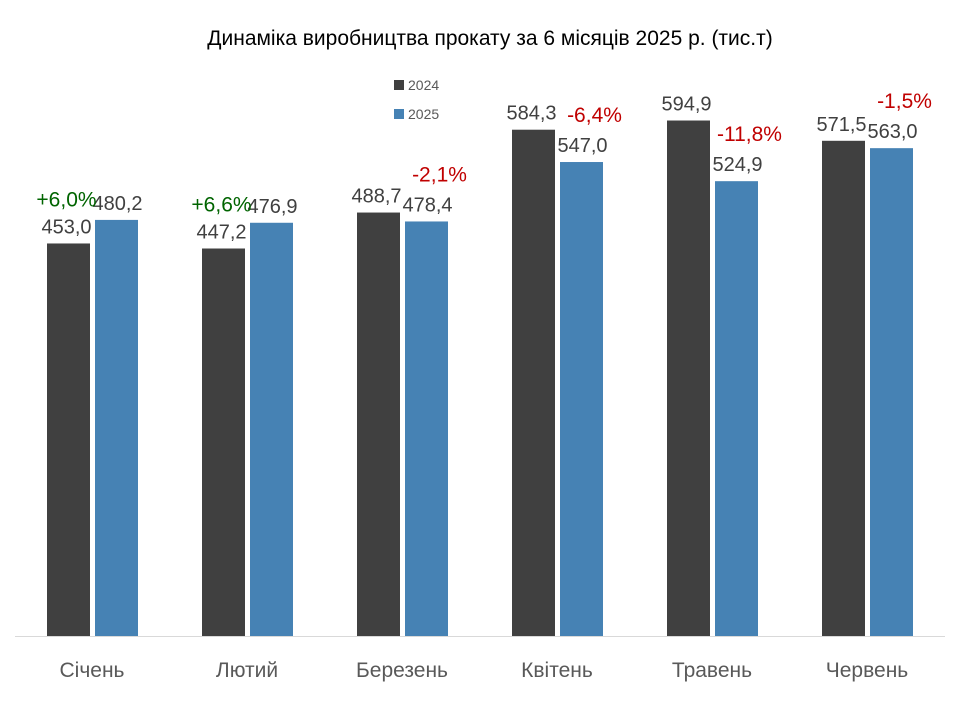  I want to click on category-label-5: Червень, so click(867, 670).